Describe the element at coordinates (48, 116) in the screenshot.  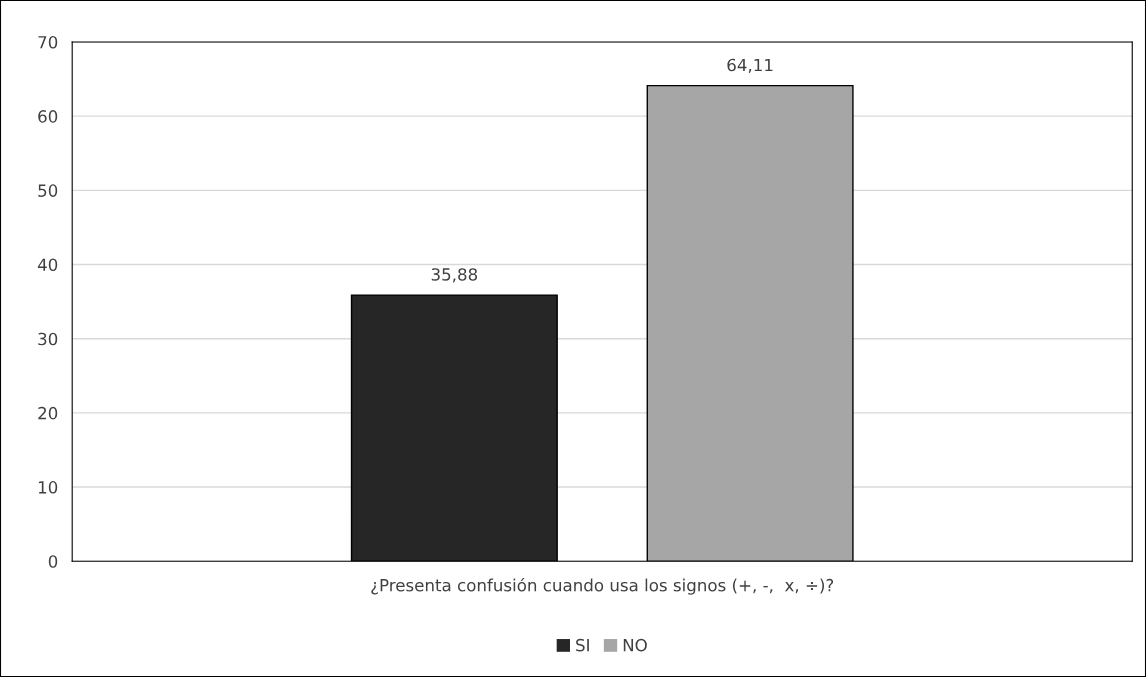
I see `y-tick-label: 60` at that location.